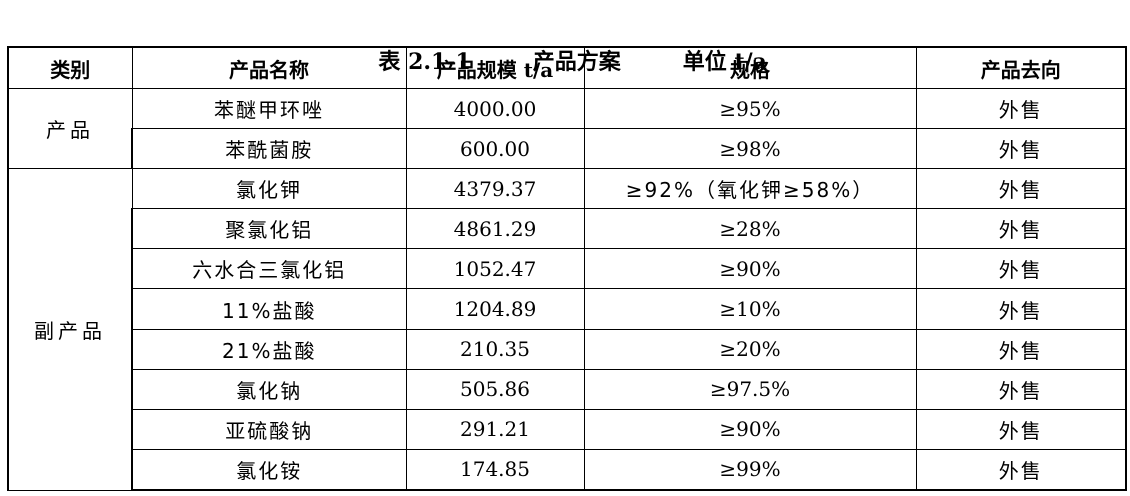 The height and width of the screenshot is (496, 1130). What do you see at coordinates (750, 149) in the screenshot?
I see `spec-cell: ≥98%` at bounding box center [750, 149].